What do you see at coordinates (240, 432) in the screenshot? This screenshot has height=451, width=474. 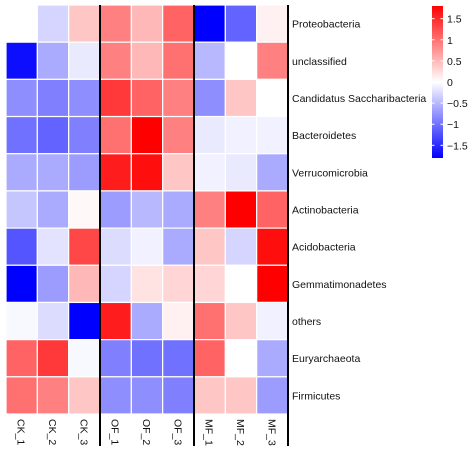 I see `column-label: MF_2` at bounding box center [240, 432].